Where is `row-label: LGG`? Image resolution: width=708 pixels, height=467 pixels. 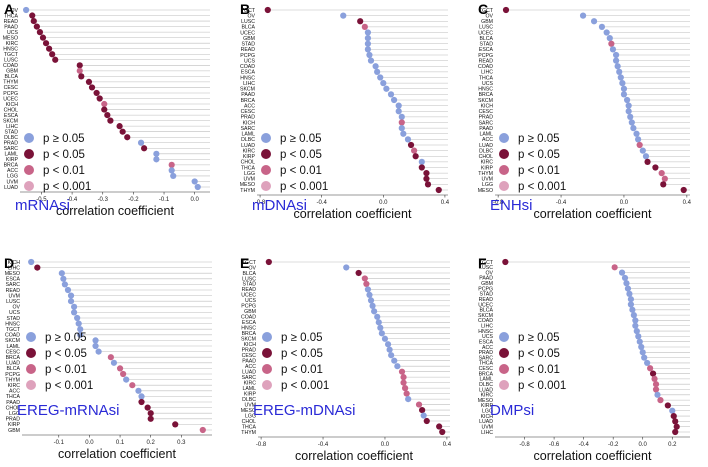
row-label: LGG is located at coordinates (14, 414).